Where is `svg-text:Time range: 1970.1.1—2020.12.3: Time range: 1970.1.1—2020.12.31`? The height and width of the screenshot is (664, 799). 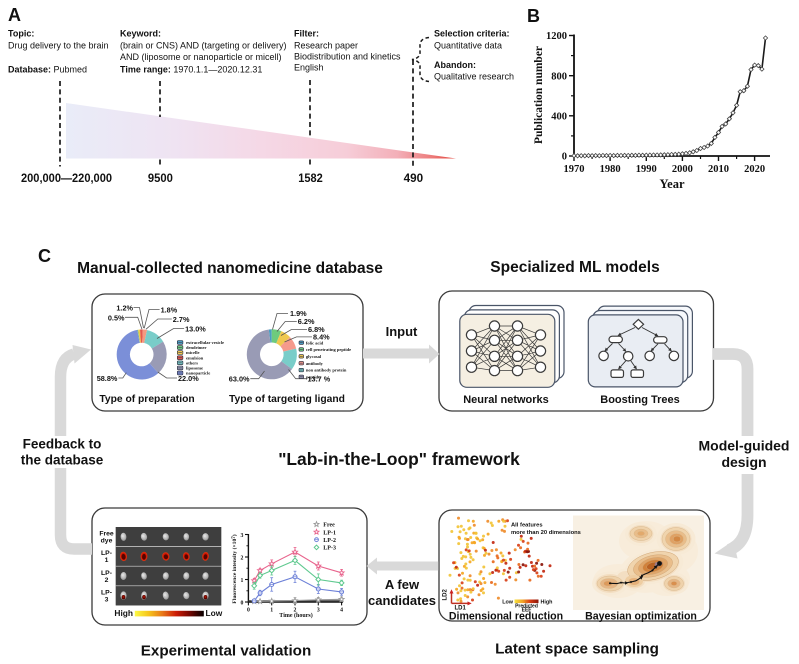
svg-text:Time range: 1970.1.1—2020.12.3: Time range: 1970.1.1—2020.12.31 is located at coordinates (191, 70).